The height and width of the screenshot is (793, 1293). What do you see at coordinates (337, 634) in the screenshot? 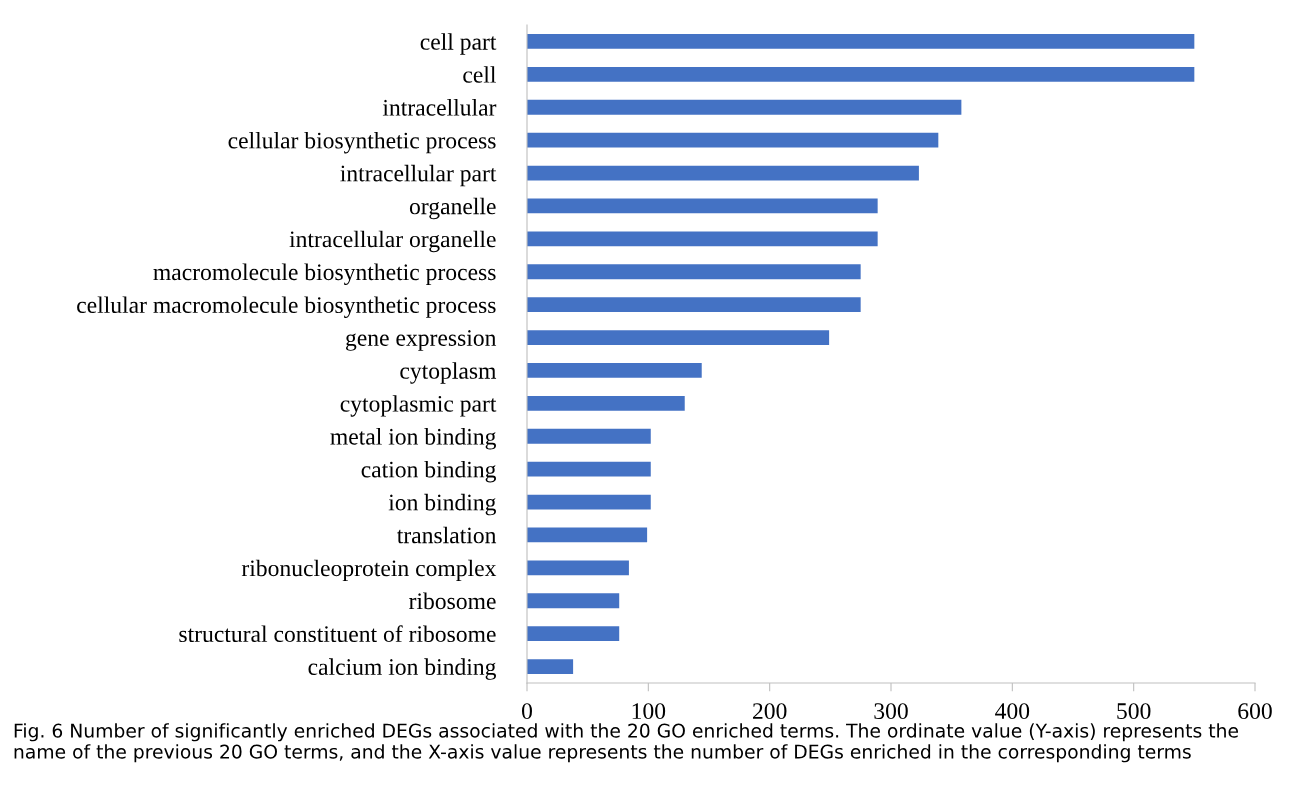
I see `y-tick-label: structural constituent of ribosome` at bounding box center [337, 634].